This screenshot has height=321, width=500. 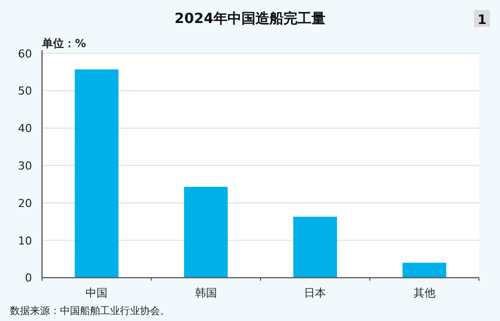 What do you see at coordinates (25, 241) in the screenshot?
I see `y-tick-label: 10` at bounding box center [25, 241].